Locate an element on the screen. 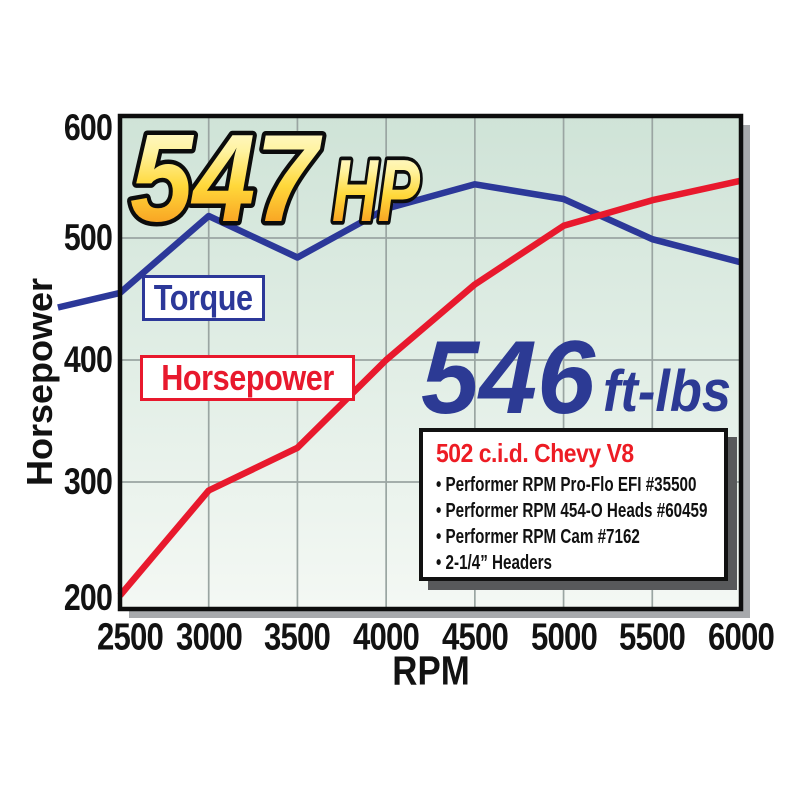  x-tick-4000: 4000 is located at coordinates (386, 637).